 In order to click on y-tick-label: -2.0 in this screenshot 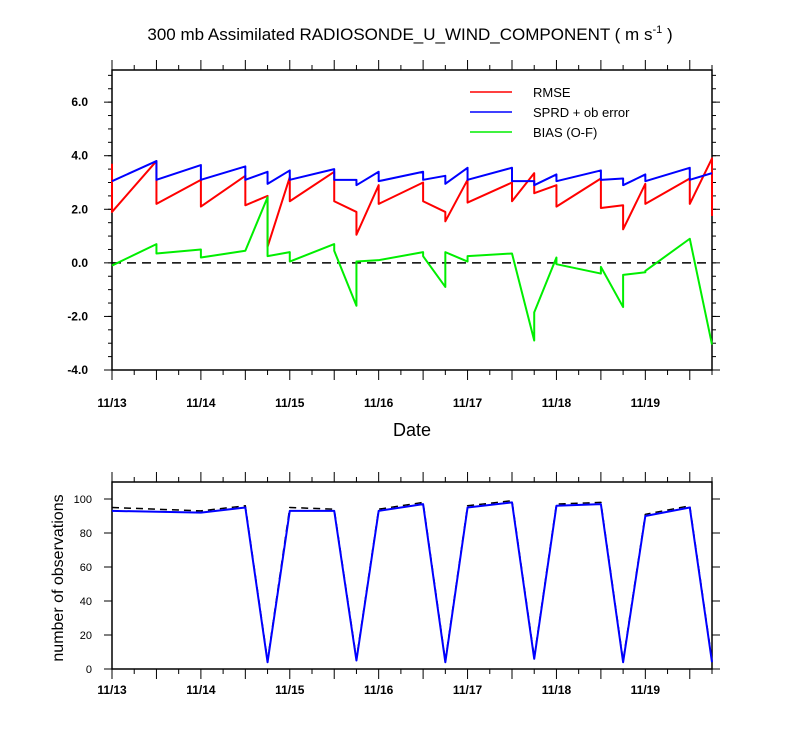, I will do `click(77, 316)`.